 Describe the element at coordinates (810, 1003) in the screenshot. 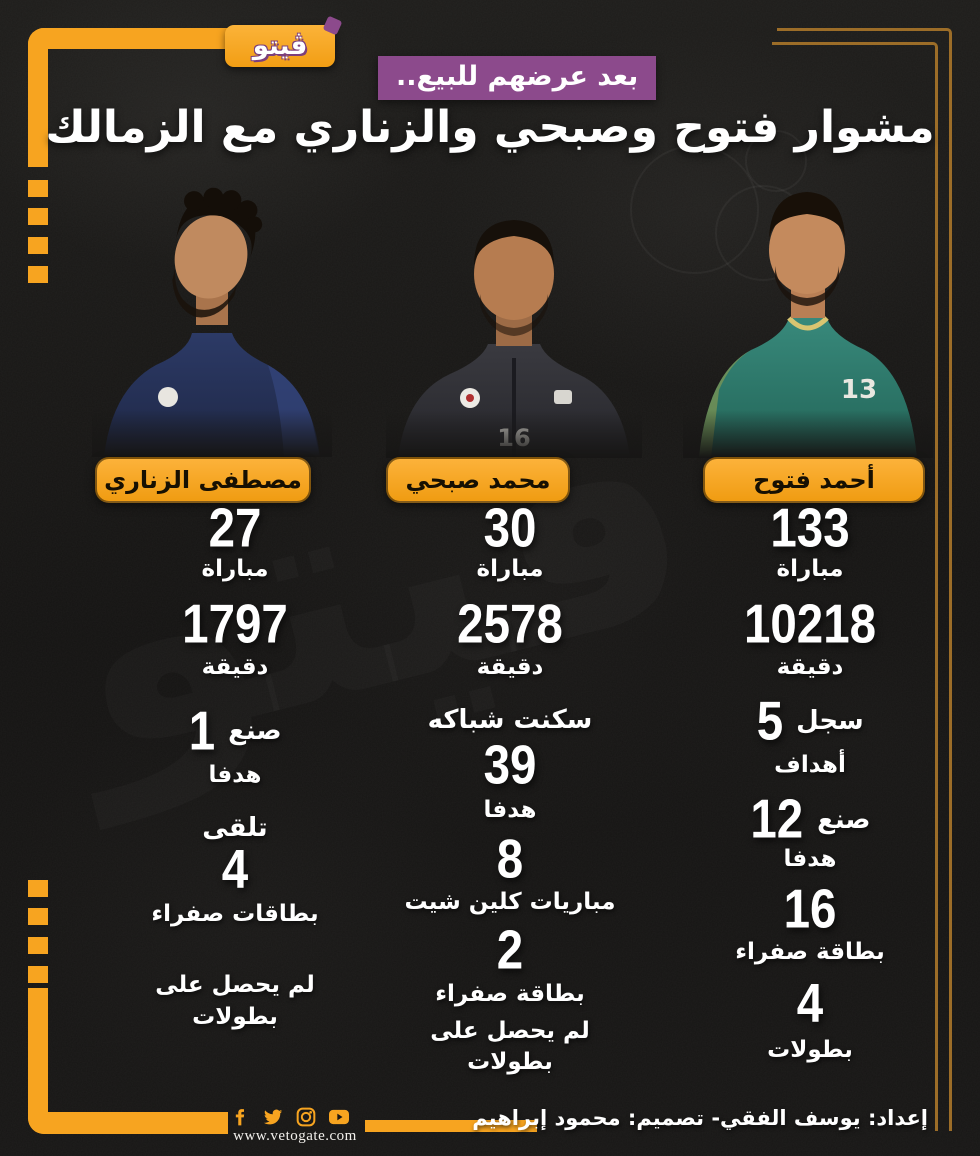

I see `stat-titles-value: 4` at that location.